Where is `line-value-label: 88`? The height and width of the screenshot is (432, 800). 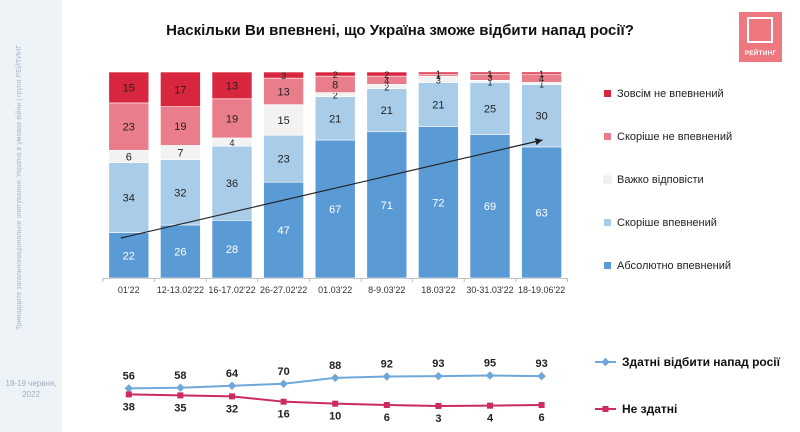
line-value-label: 88 is located at coordinates (335, 366).